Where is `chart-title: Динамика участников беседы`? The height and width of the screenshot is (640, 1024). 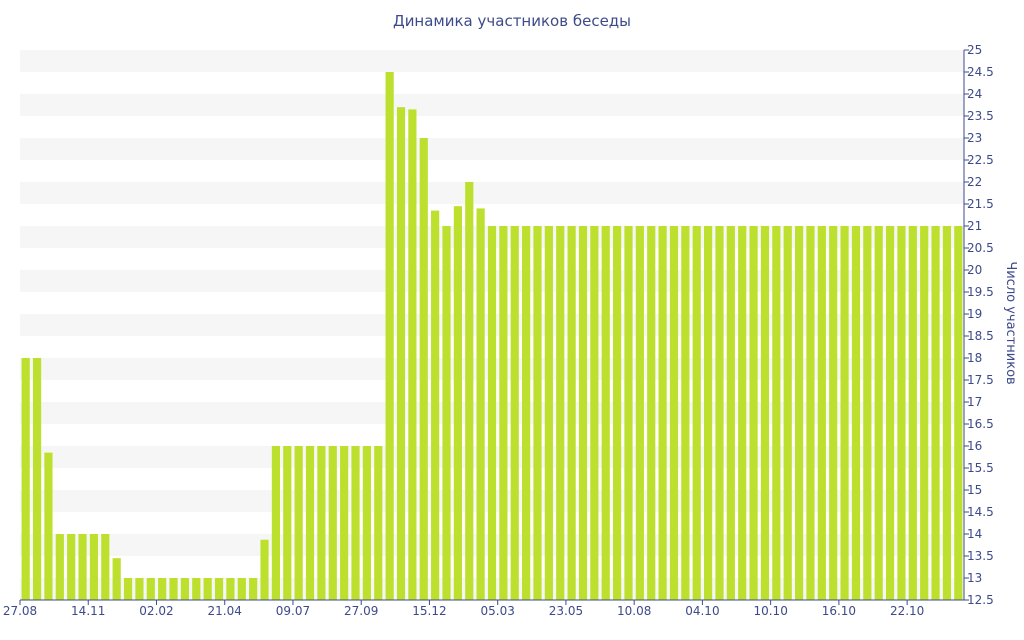 chart-title: Динамика участников беседы is located at coordinates (512, 21).